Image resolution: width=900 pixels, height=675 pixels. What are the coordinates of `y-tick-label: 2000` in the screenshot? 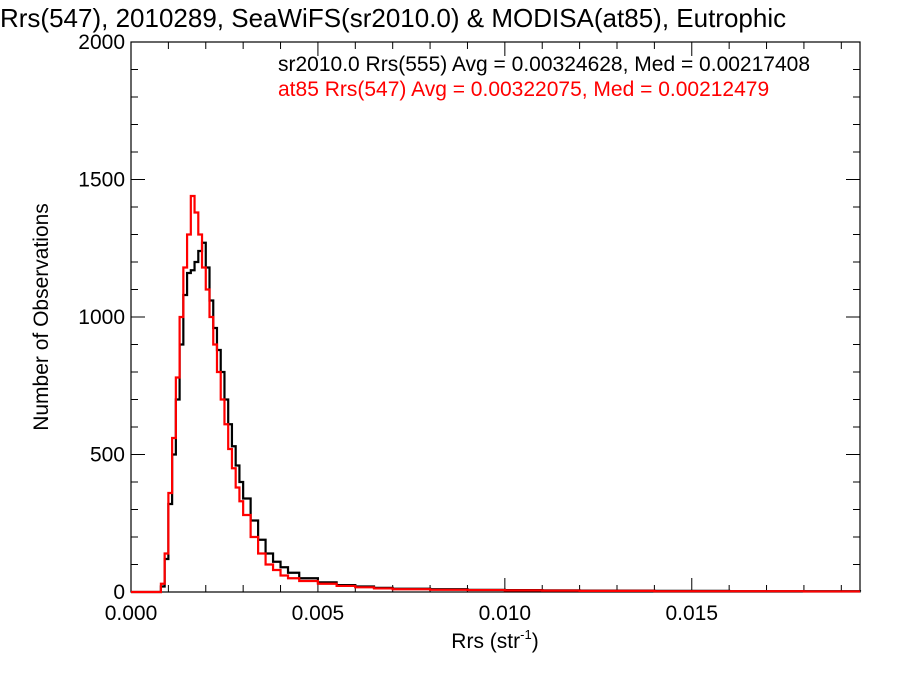 It's located at (101, 42).